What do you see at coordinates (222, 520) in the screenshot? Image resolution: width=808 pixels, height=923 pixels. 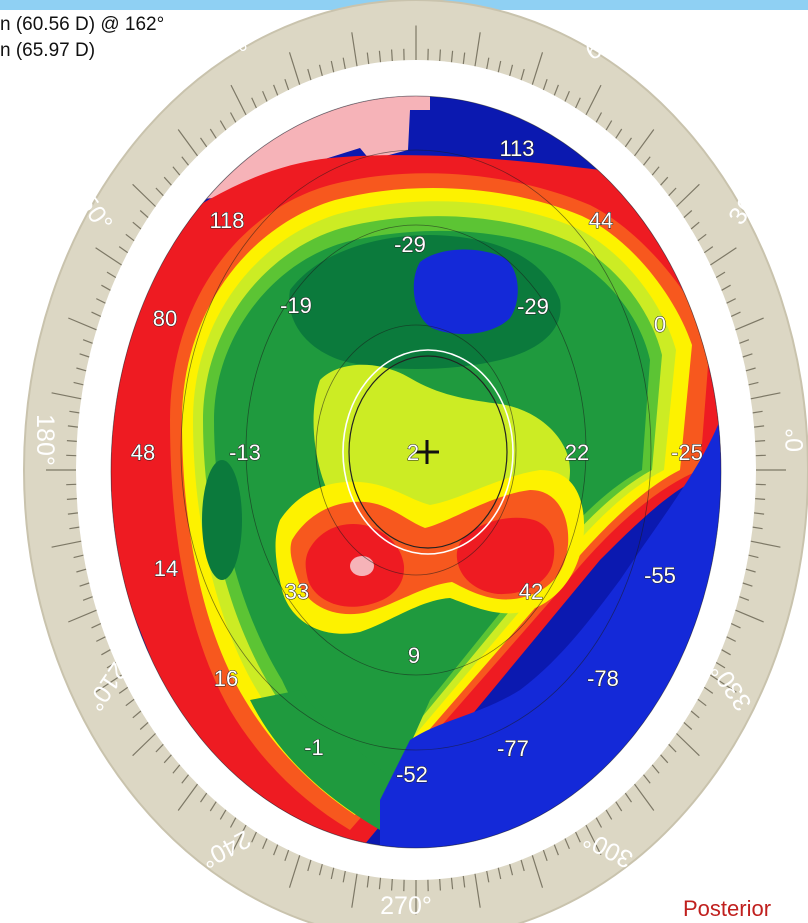 I see `dark-green-left-patch` at bounding box center [222, 520].